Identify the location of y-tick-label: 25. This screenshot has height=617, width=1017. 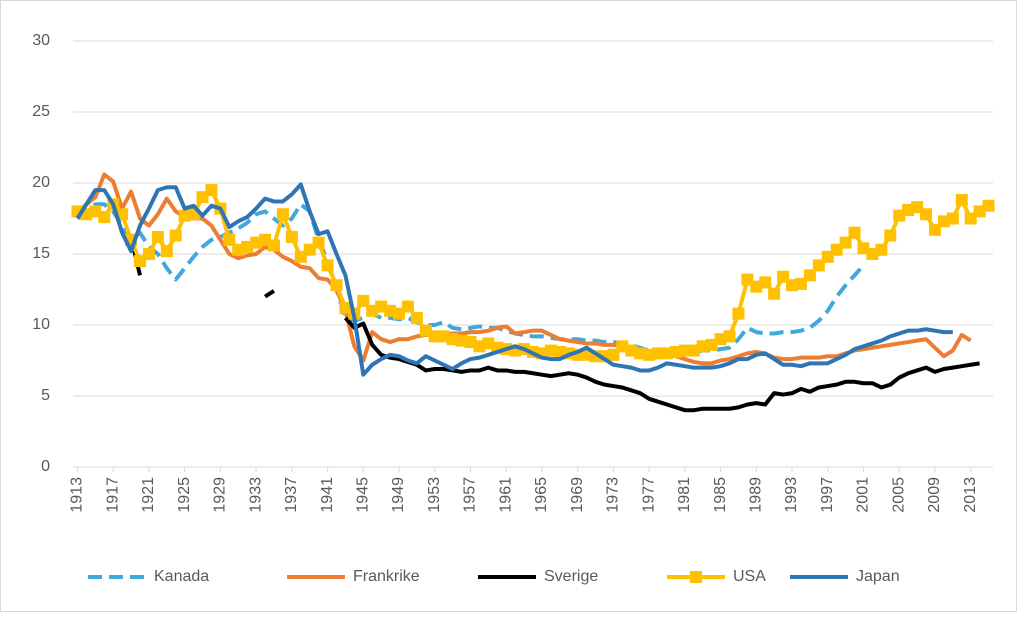
(41, 111).